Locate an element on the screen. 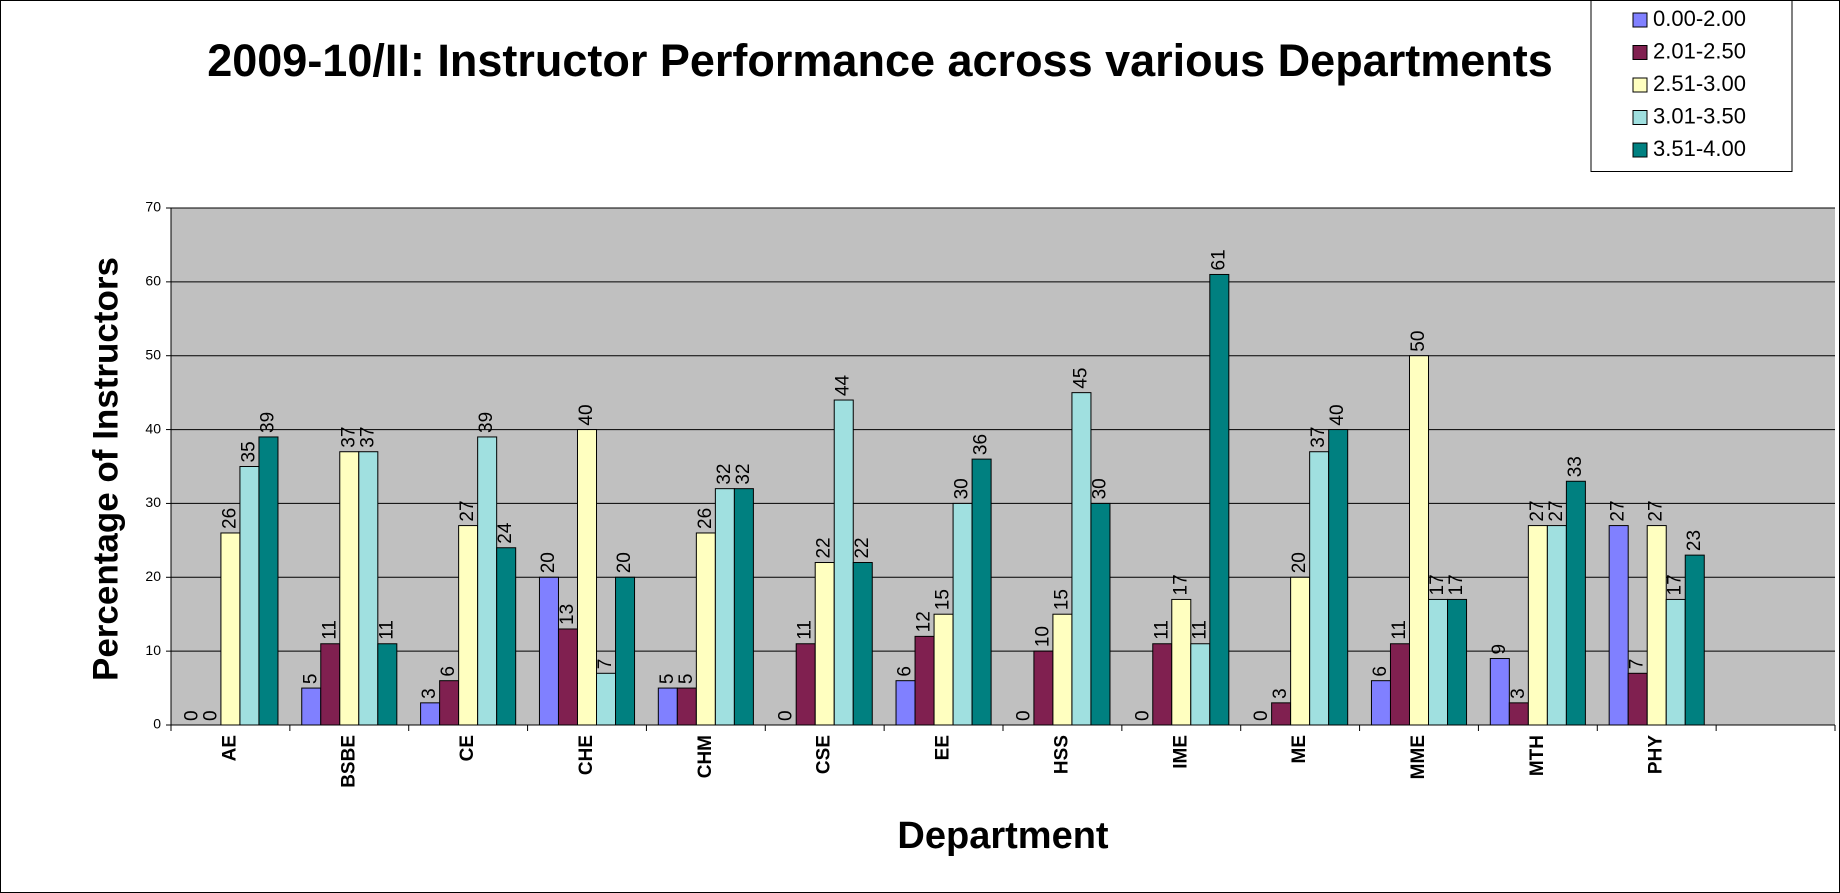 The image size is (1840, 893). value-label: 37 is located at coordinates (367, 437).